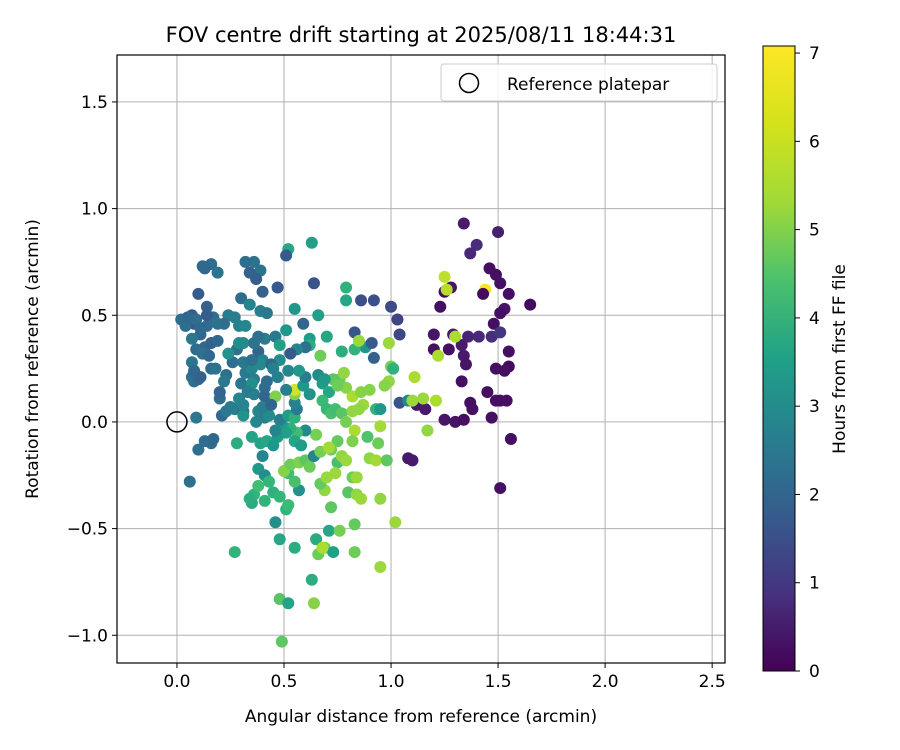 The height and width of the screenshot is (750, 900). I want to click on colorbar-tick-label: 4, so click(814, 319).